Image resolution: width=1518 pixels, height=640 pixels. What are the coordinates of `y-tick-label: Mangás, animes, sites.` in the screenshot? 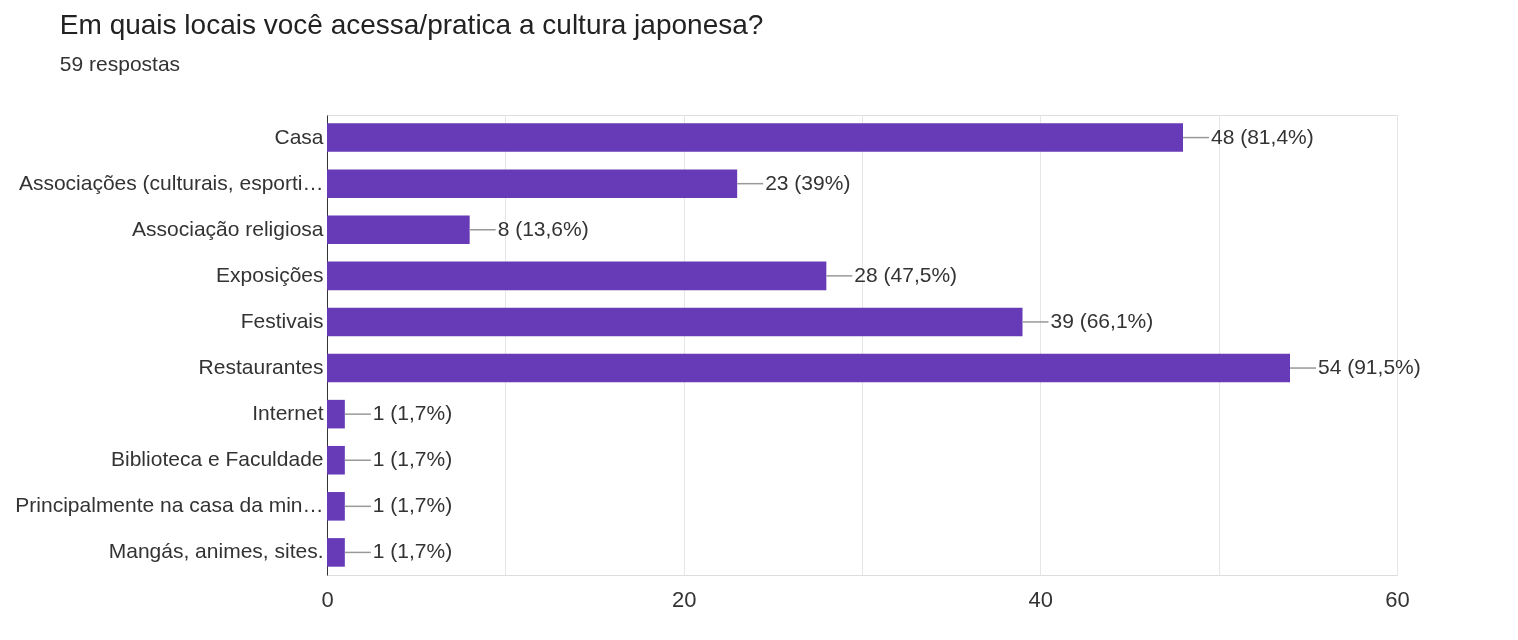 It's located at (216, 551).